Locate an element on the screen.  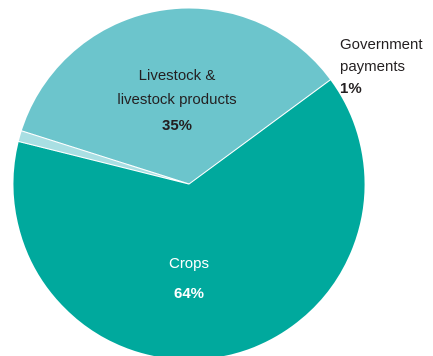
slice-label-livestock-line2: livestock products is located at coordinates (176, 99).